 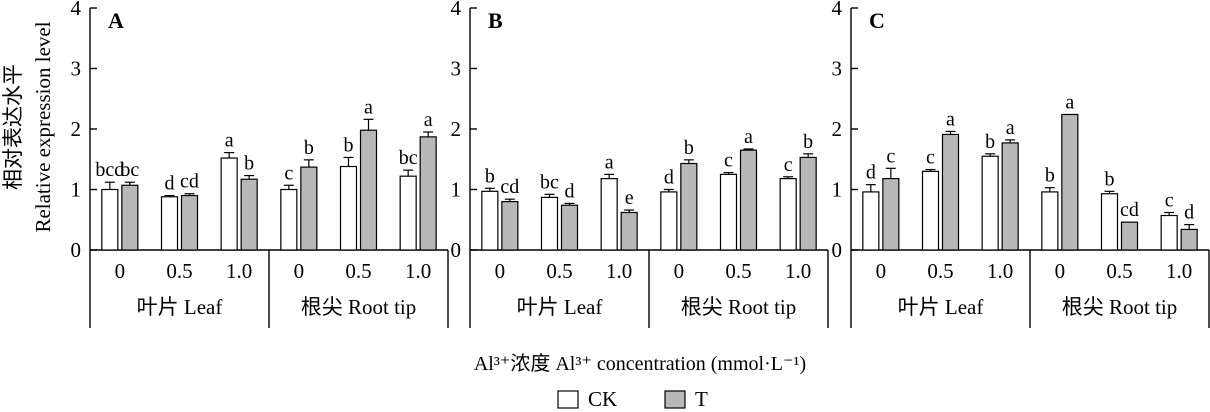 What do you see at coordinates (640, 363) in the screenshot?
I see `x-axis-title: Al³⁺浓度 Al³⁺ concentration (mmol·L⁻¹)` at bounding box center [640, 363].